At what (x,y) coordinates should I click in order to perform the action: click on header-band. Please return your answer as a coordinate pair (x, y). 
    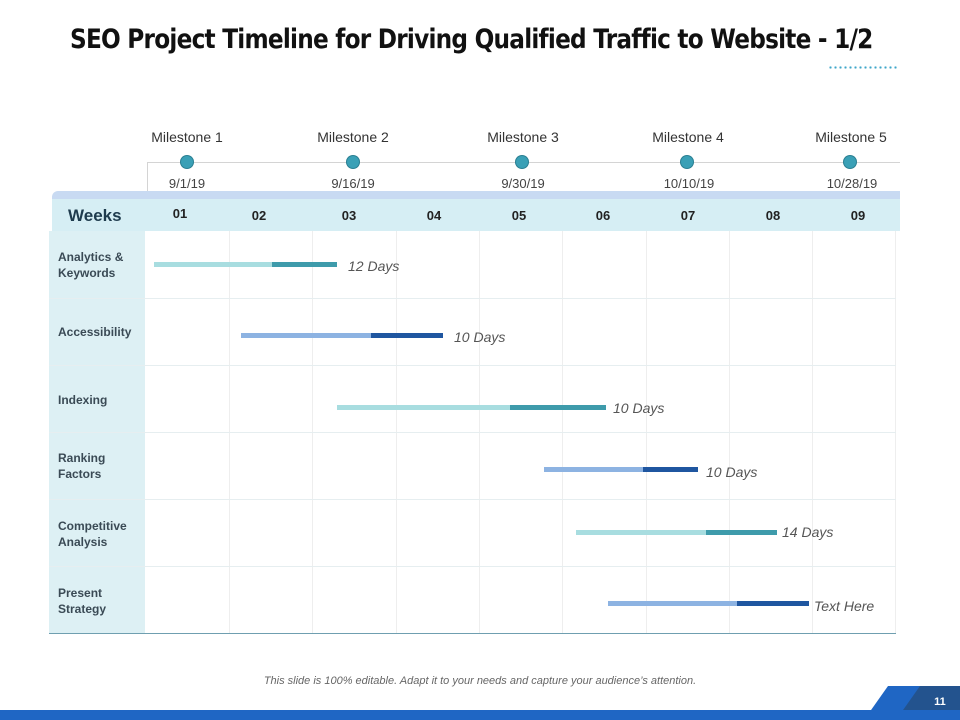
    Looking at the image, I should click on (476, 196).